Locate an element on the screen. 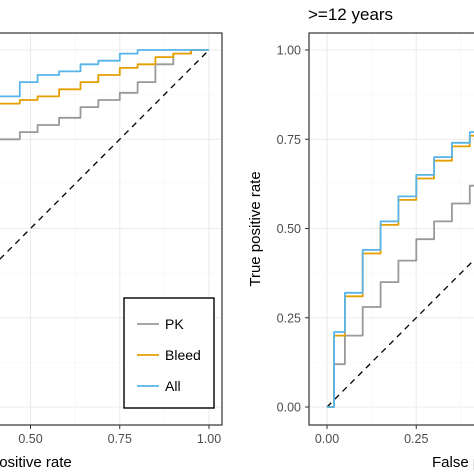  legend-box is located at coordinates (169, 353).